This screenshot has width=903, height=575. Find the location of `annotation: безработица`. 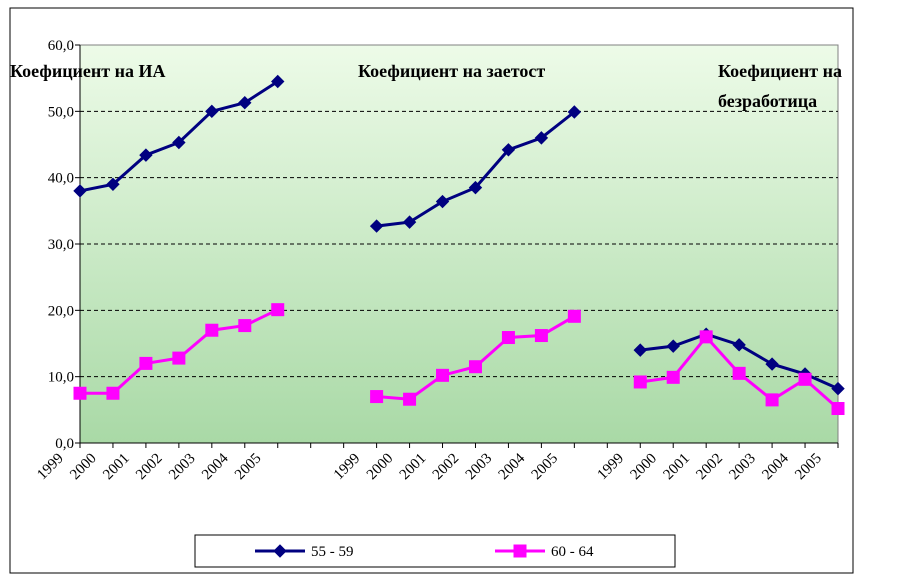

annotation: безработица is located at coordinates (767, 101).